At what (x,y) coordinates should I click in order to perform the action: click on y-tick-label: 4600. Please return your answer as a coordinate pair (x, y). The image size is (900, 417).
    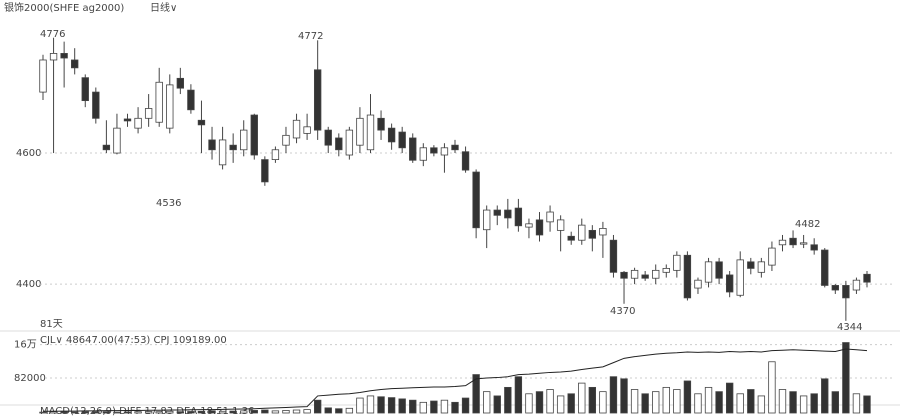
    Looking at the image, I should click on (28, 153).